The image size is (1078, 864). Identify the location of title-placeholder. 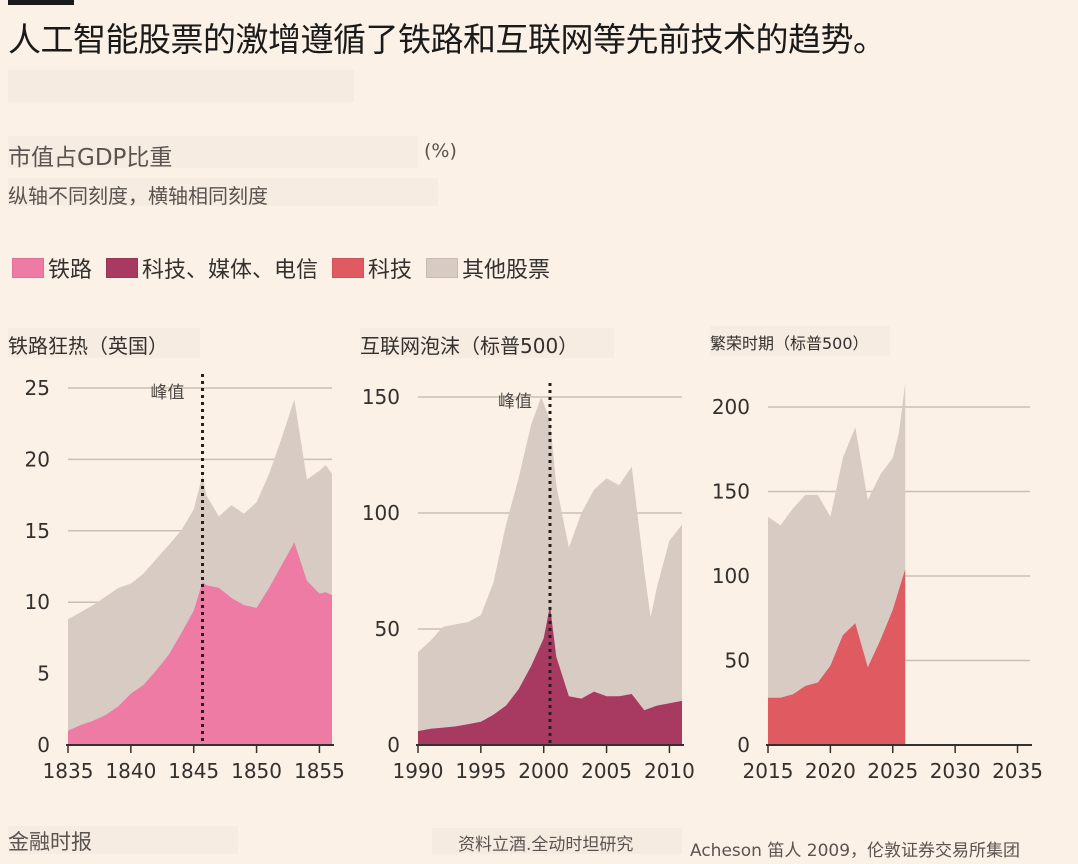
(181, 86).